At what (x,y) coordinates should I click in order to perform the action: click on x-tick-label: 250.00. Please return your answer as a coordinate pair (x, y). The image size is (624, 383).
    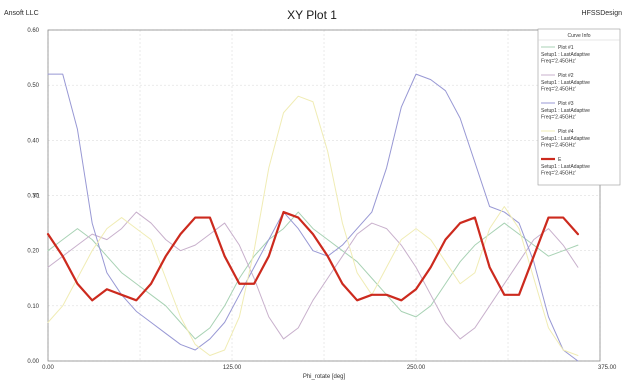
    Looking at the image, I should click on (416, 368).